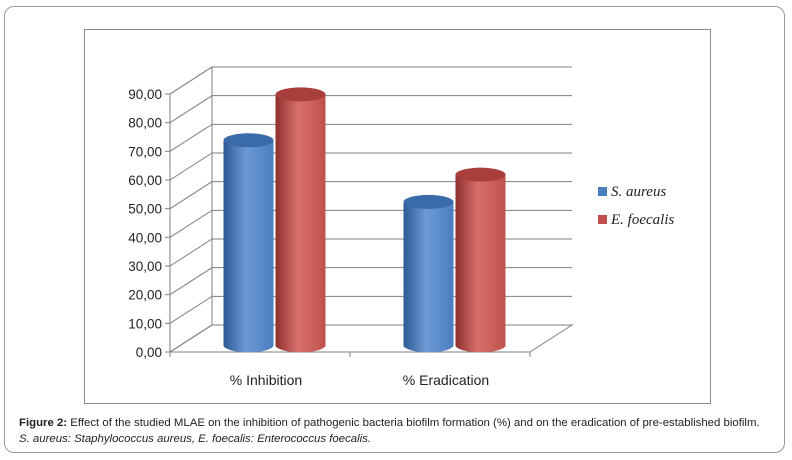  What do you see at coordinates (145, 94) in the screenshot?
I see `y-tick-label: 90,00` at bounding box center [145, 94].